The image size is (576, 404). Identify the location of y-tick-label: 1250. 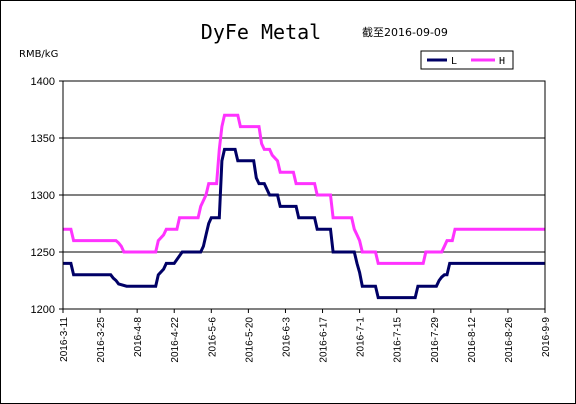
(43, 253).